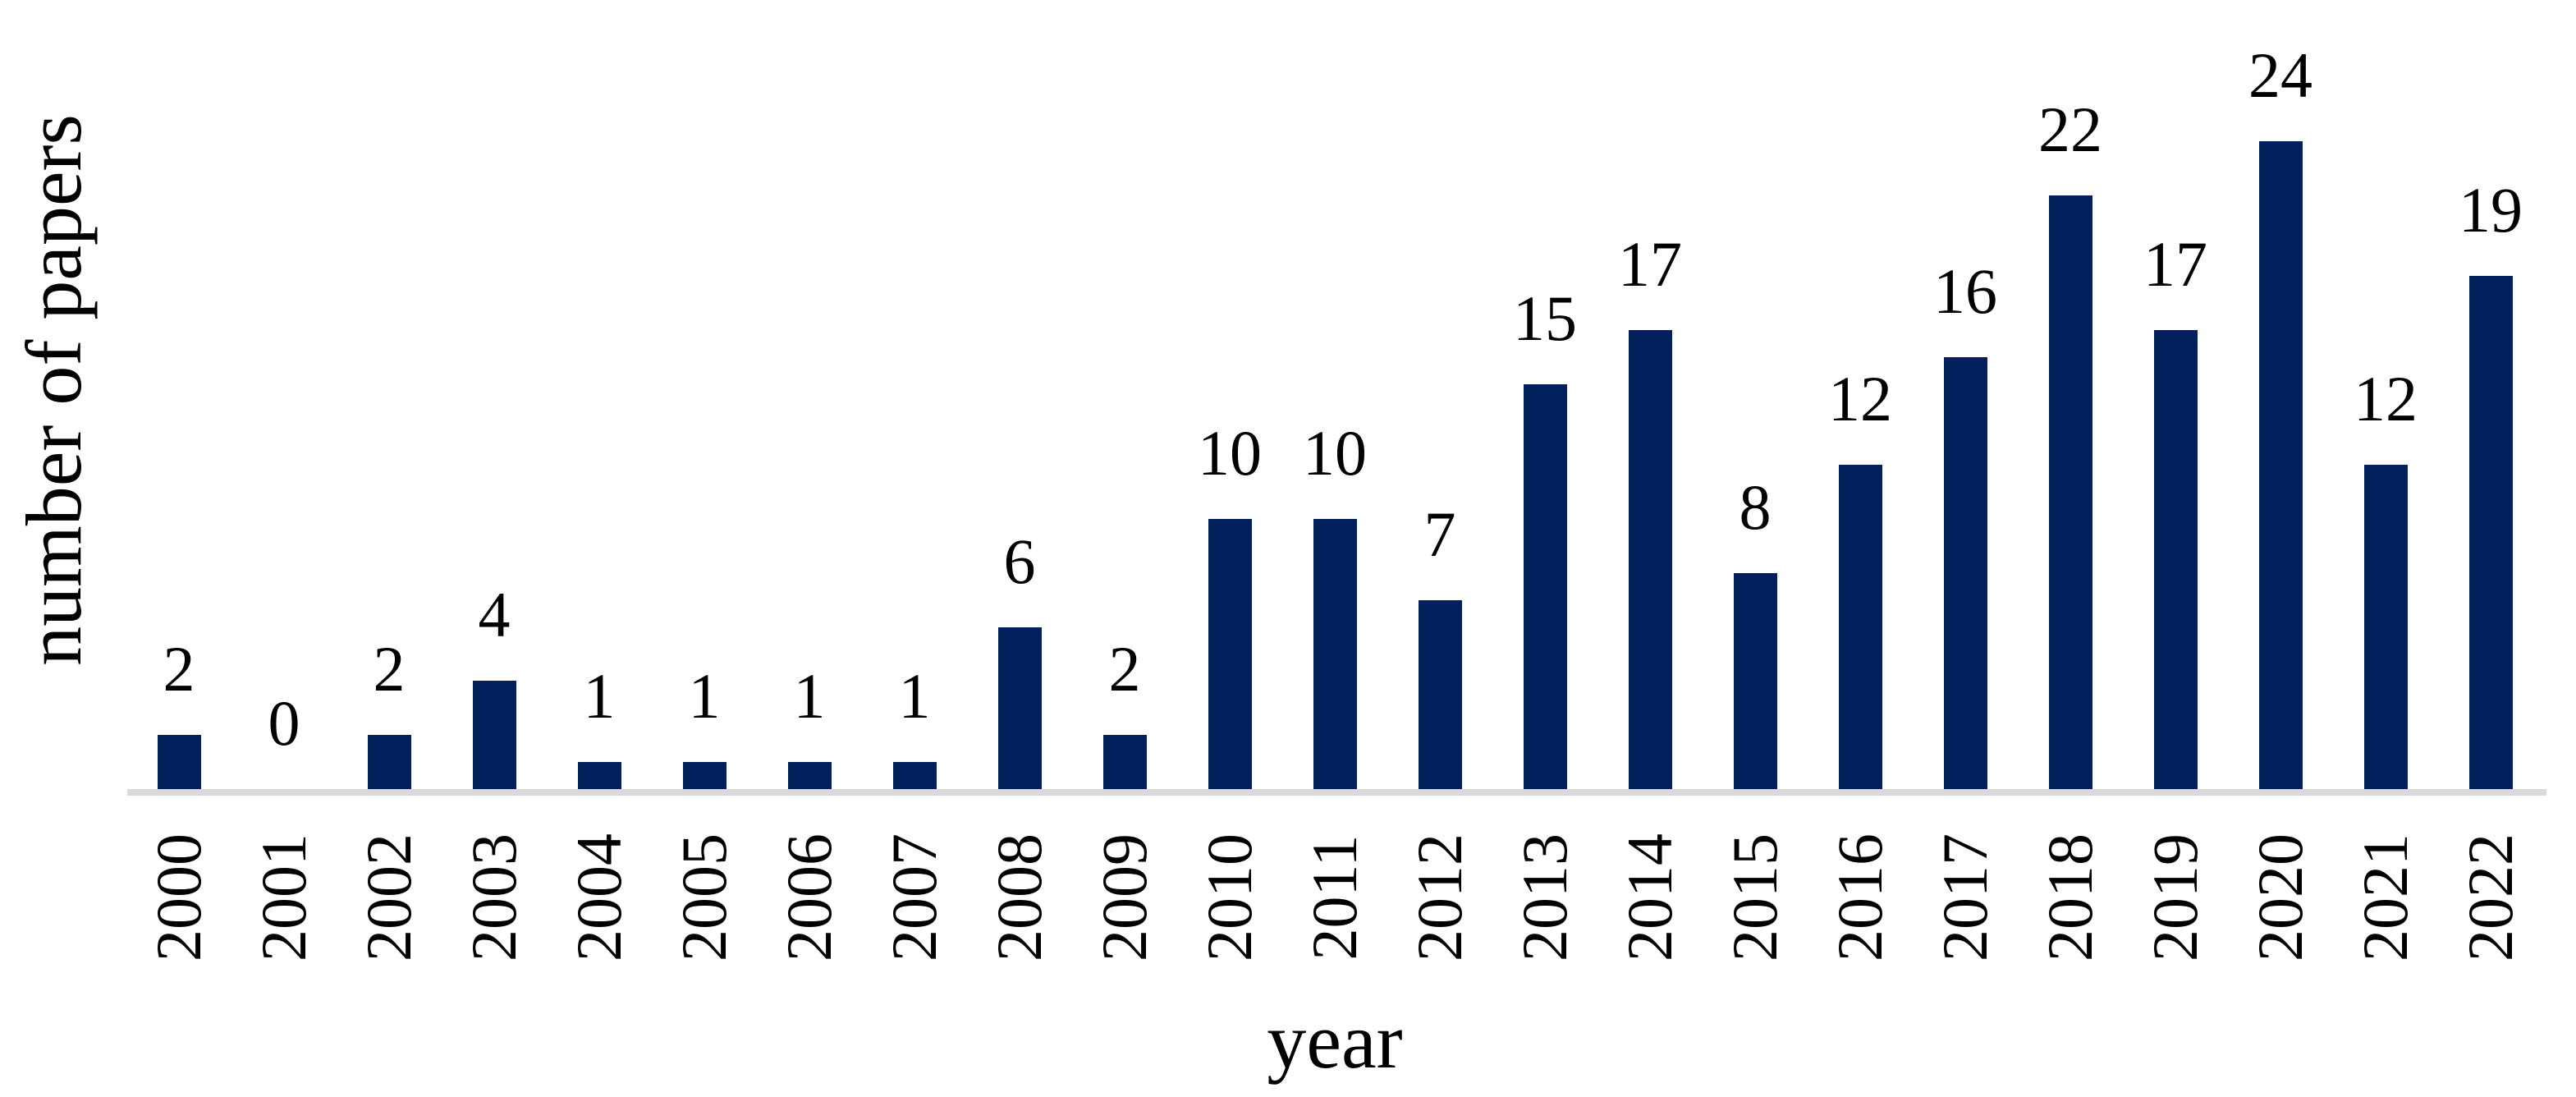 The height and width of the screenshot is (1097, 2576). Describe the element at coordinates (1650, 897) in the screenshot. I see `x-tick-label: 2014` at that location.